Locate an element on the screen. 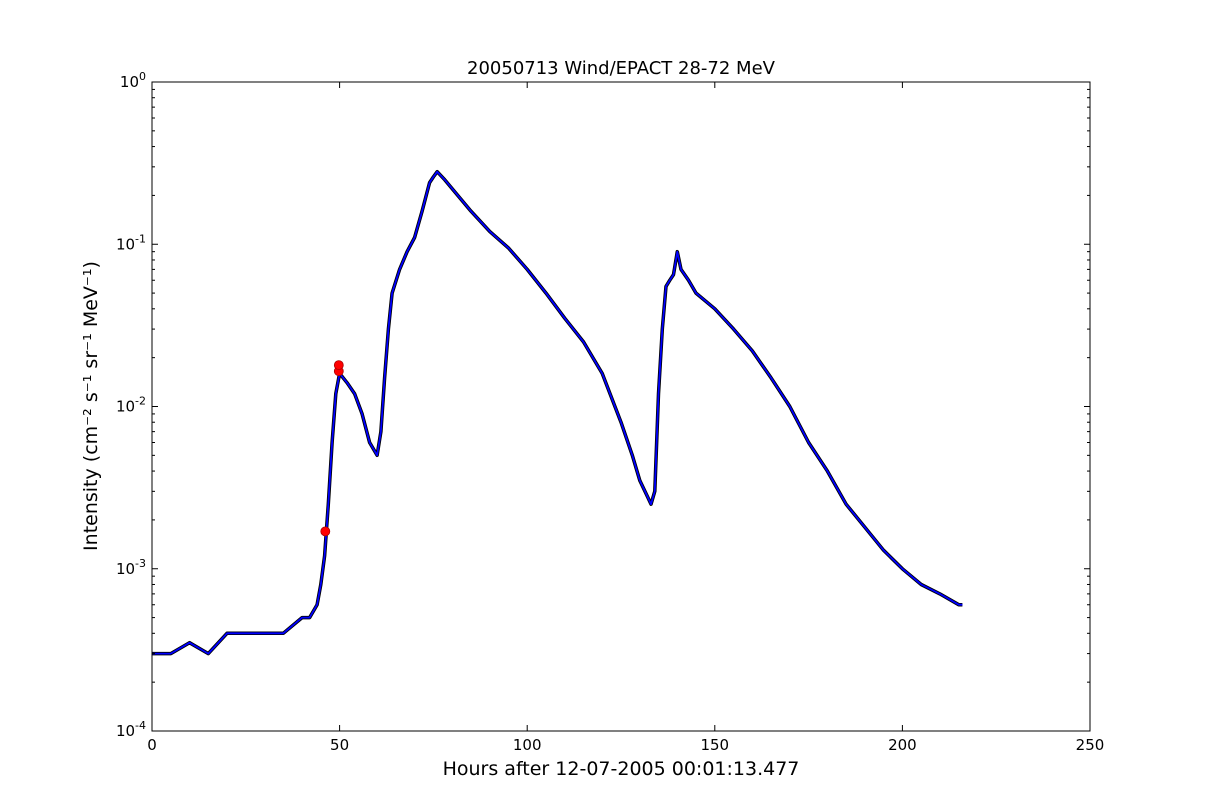  y-axis-label: Intensity (cm⁻² s⁻¹ sr⁻¹ MeV⁻¹) is located at coordinates (91, 406).